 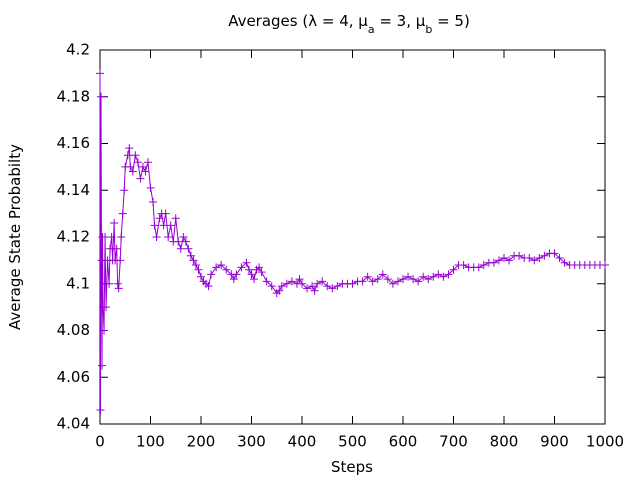 What do you see at coordinates (73, 424) in the screenshot?
I see `y-tick-label: 4.04` at bounding box center [73, 424].